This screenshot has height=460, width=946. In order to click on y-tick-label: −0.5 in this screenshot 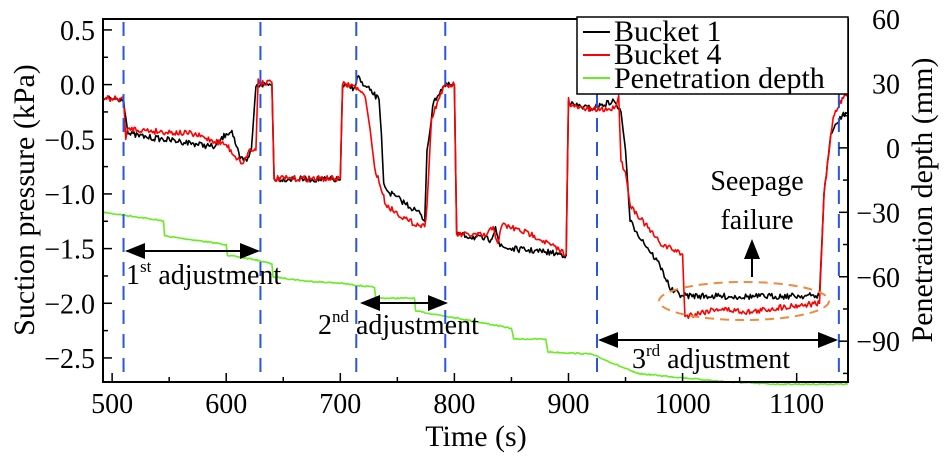, I will do `click(69, 140)`.